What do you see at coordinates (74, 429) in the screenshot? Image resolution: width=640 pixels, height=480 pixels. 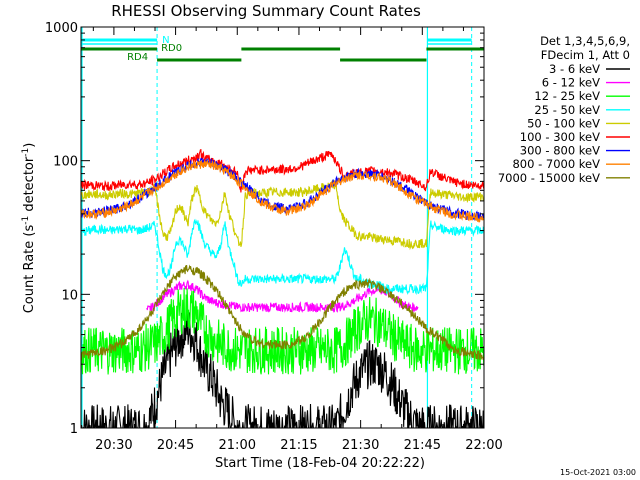 I see `y-tick-label: 1` at bounding box center [74, 429].